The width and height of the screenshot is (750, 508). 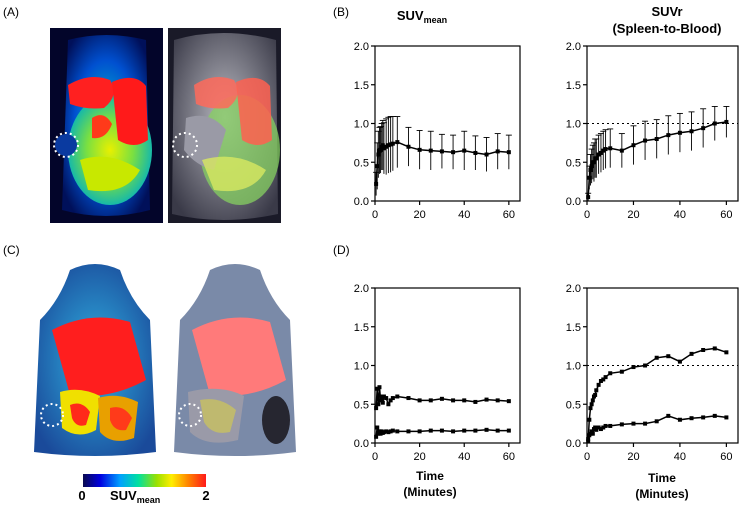 I want to click on colorbar-gradient, so click(x=144, y=480).